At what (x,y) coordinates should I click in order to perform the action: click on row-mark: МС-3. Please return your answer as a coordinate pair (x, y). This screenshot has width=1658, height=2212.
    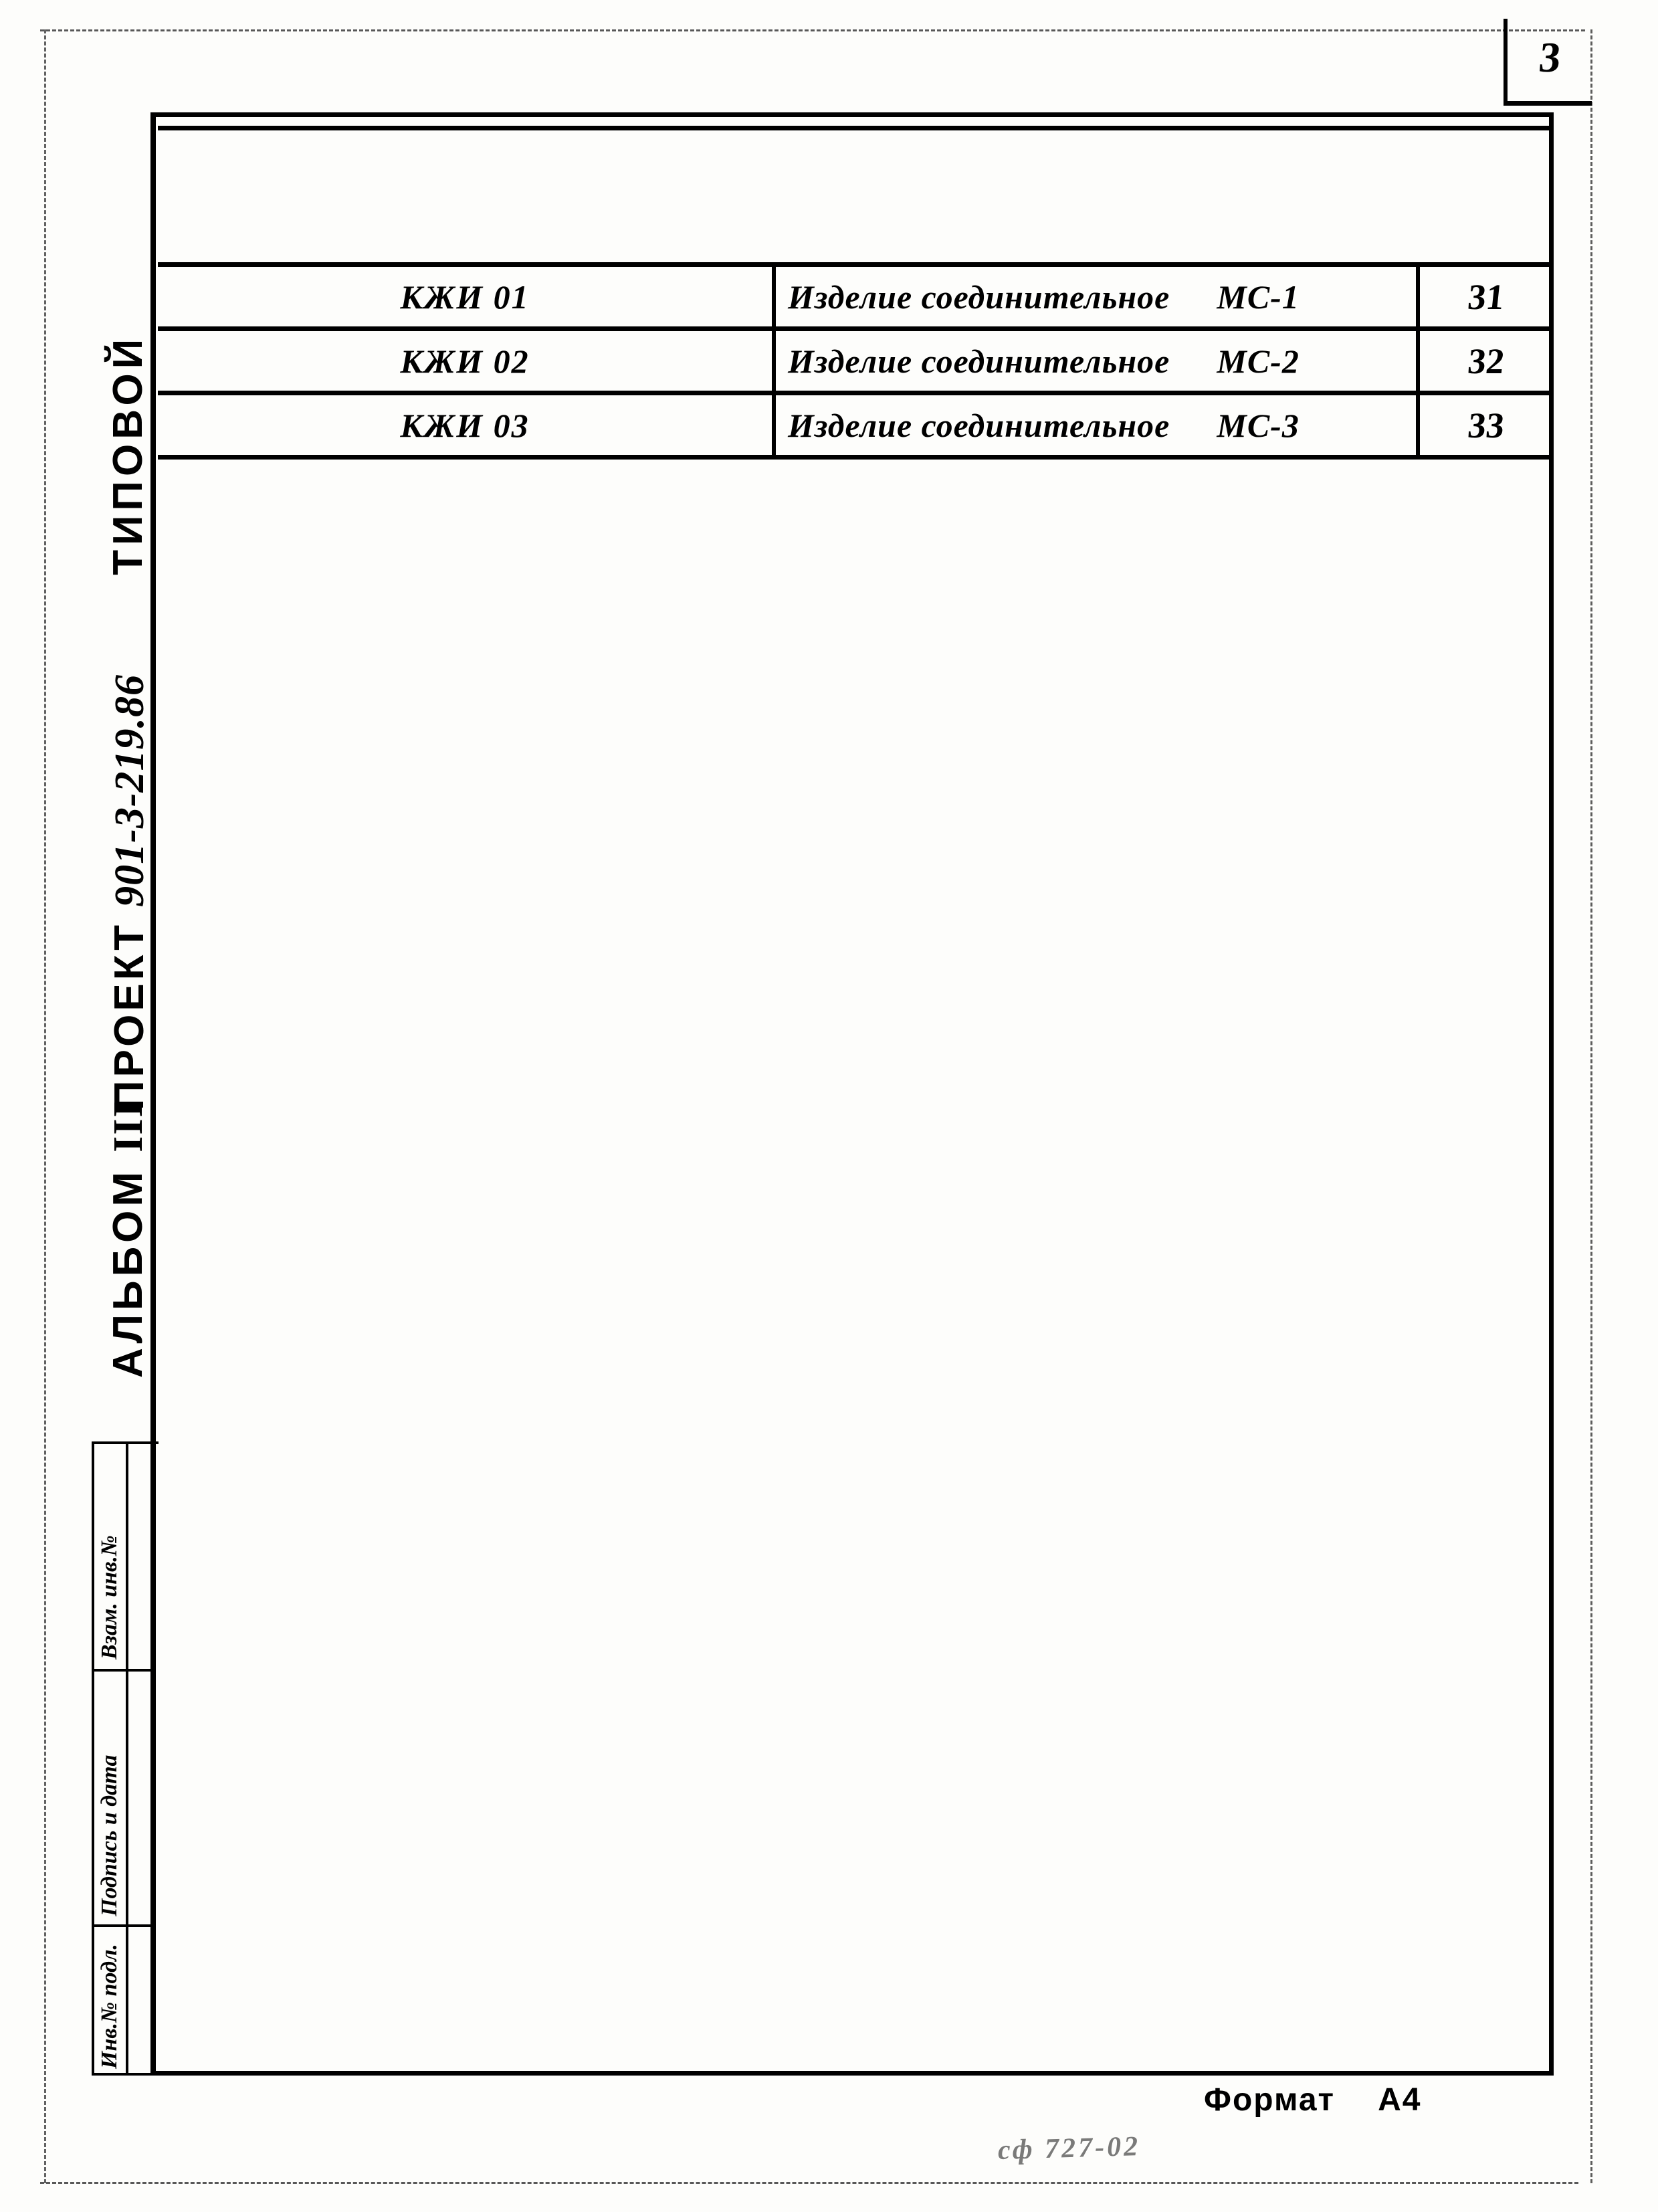
    Looking at the image, I should click on (1258, 425).